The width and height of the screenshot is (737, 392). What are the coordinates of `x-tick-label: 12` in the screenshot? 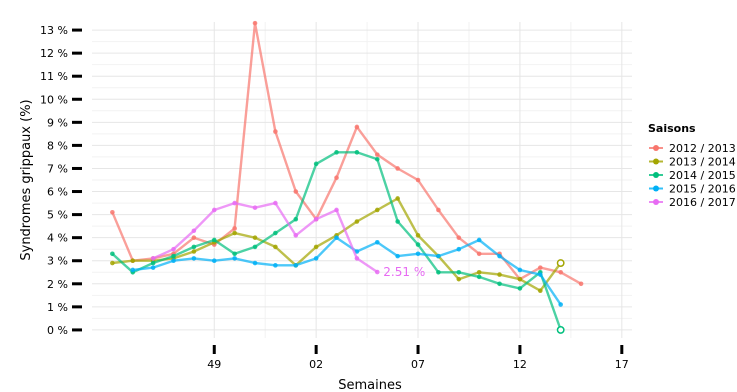 It's located at (520, 364).